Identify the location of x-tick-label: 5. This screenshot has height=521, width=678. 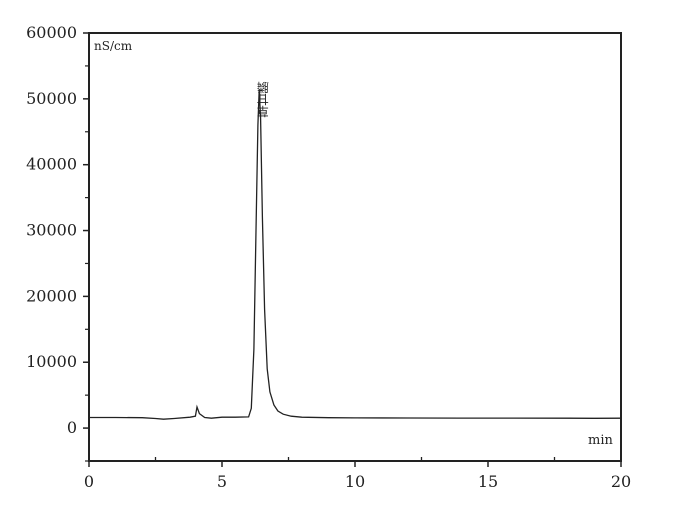
(222, 481).